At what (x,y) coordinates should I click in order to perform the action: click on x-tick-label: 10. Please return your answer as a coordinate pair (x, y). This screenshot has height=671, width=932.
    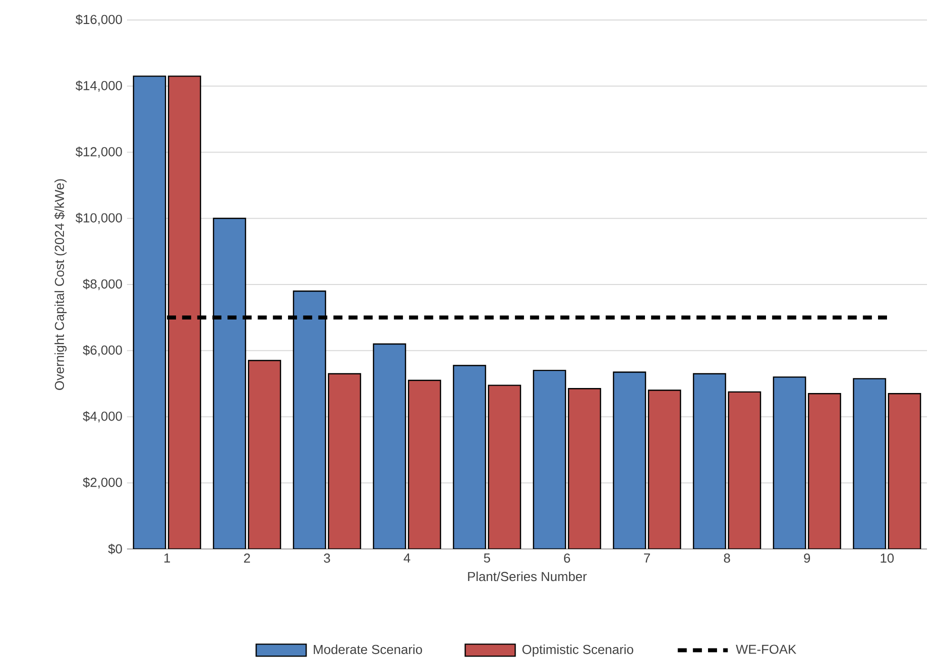
    Looking at the image, I should click on (887, 558).